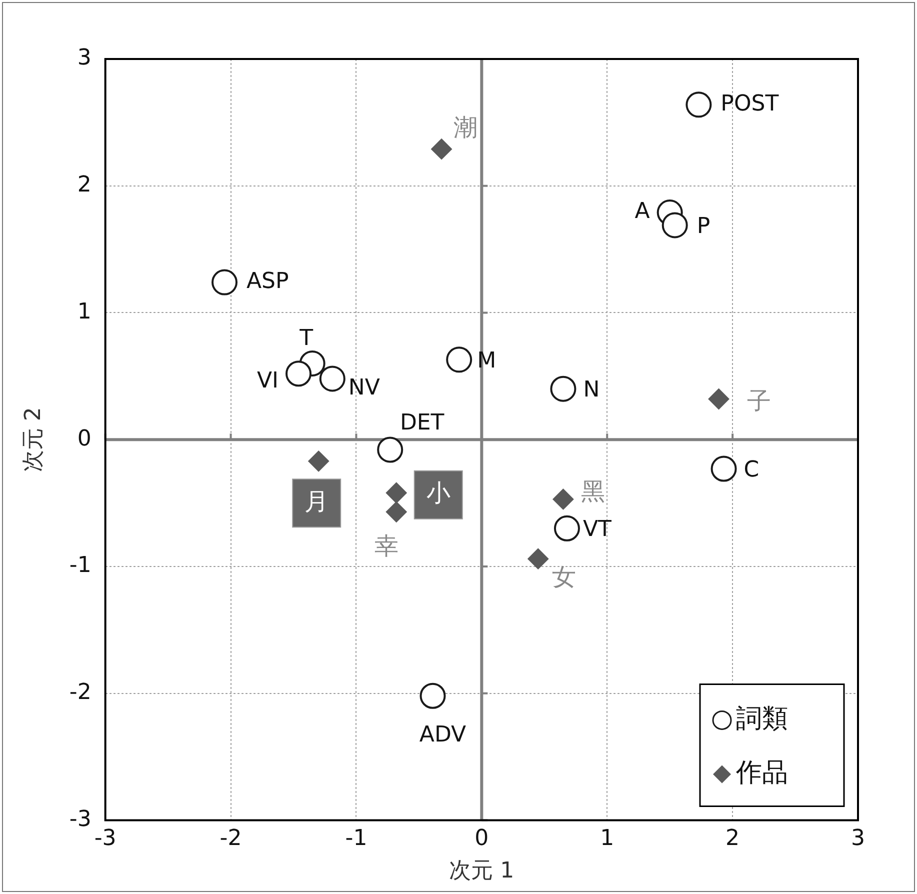  Describe the element at coordinates (758, 401) in the screenshot. I see `data-label: 子` at that location.